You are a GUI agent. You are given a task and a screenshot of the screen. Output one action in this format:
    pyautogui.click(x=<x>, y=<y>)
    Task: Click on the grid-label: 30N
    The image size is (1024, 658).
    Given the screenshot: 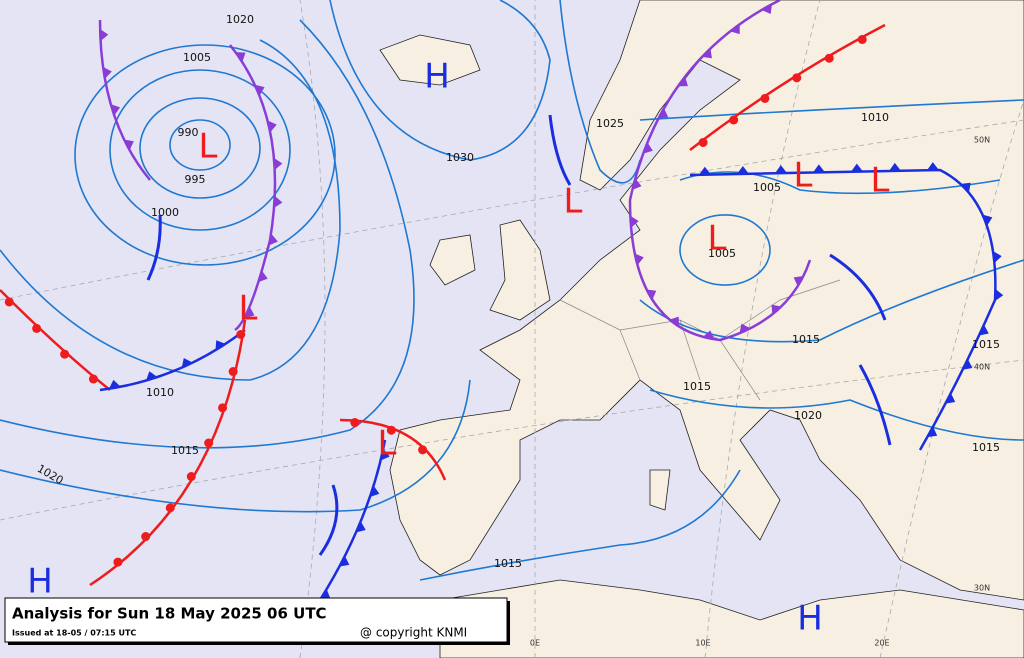 What is the action you would take?
    pyautogui.click(x=982, y=588)
    